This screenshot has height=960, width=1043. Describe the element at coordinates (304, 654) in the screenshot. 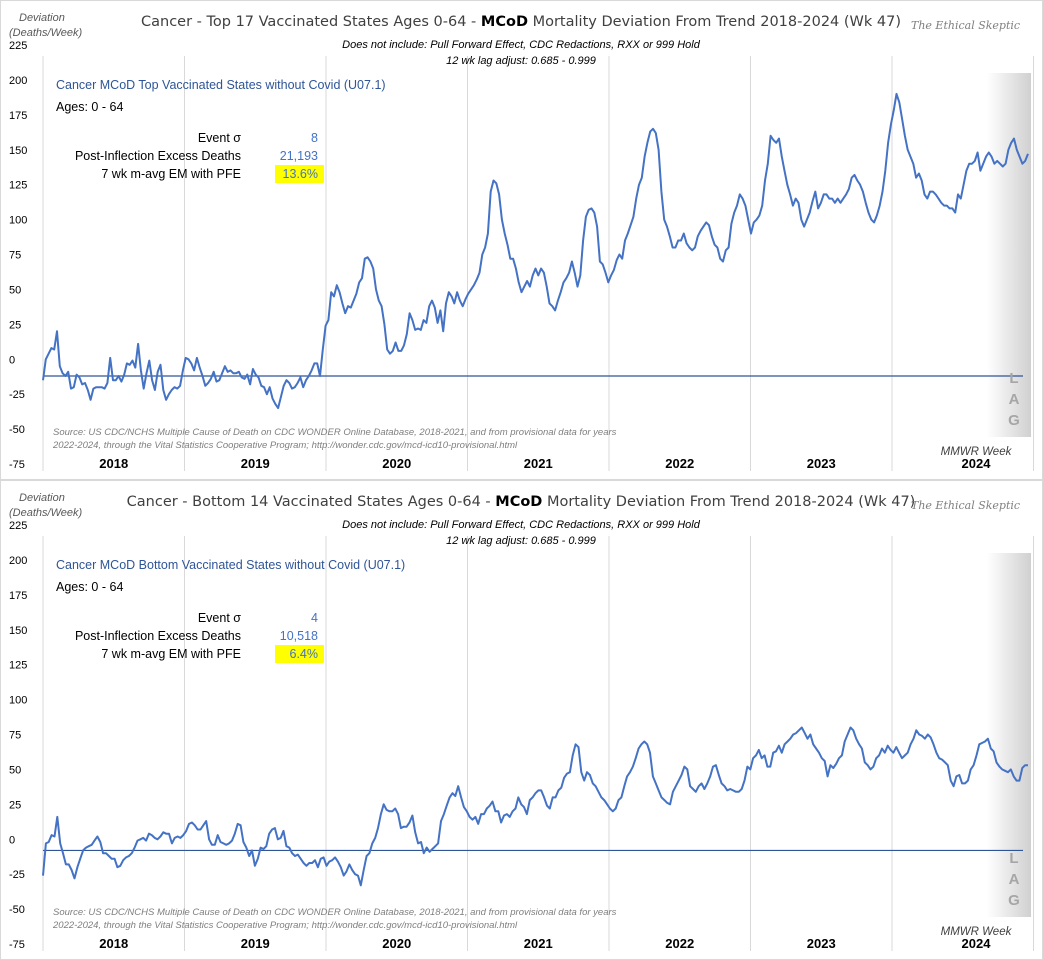

I see `stat-value: 6.4%` at that location.